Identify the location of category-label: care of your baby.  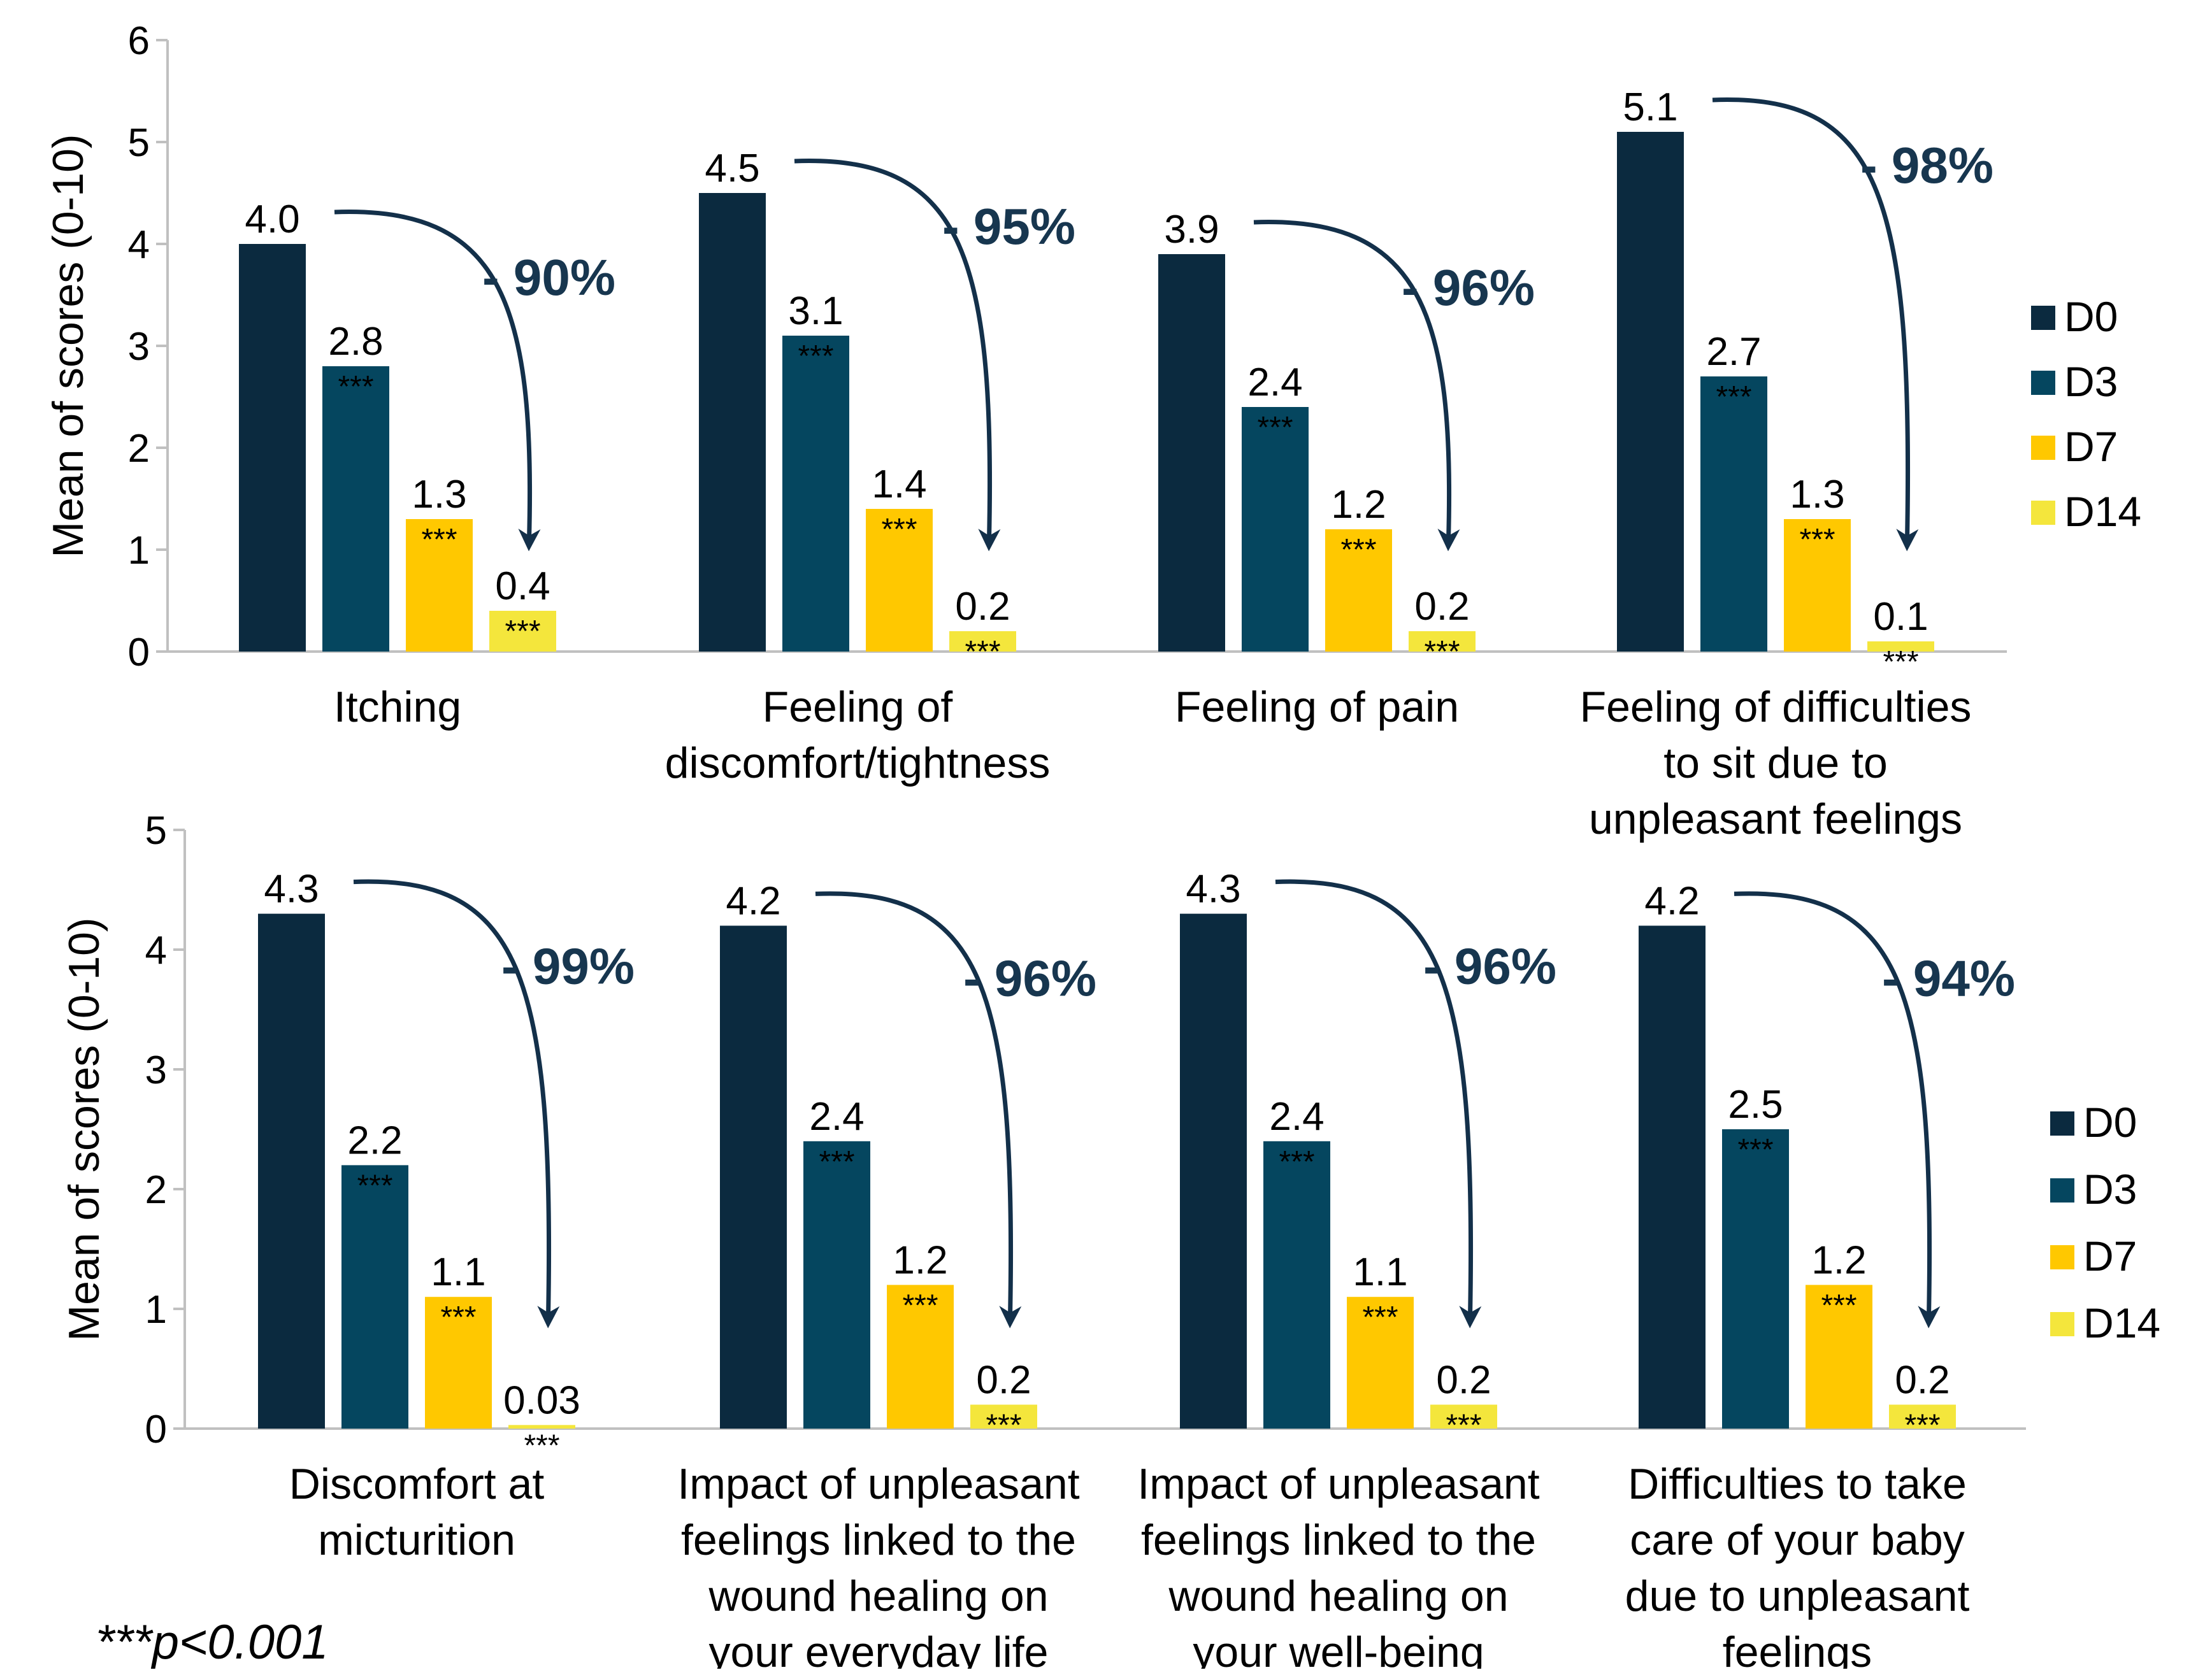
(1797, 1540).